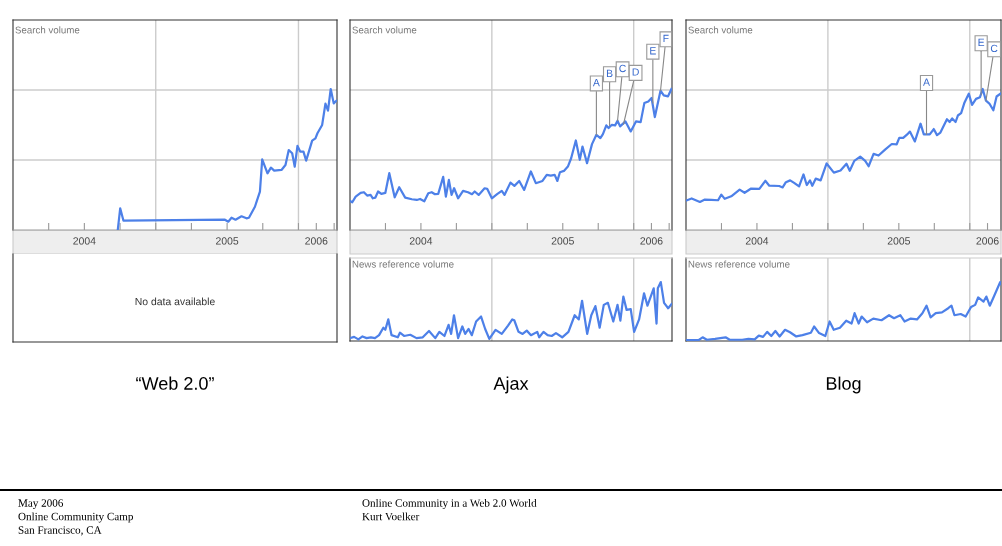 This screenshot has width=1002, height=546. I want to click on text: “Web 2.0”, so click(175, 383).